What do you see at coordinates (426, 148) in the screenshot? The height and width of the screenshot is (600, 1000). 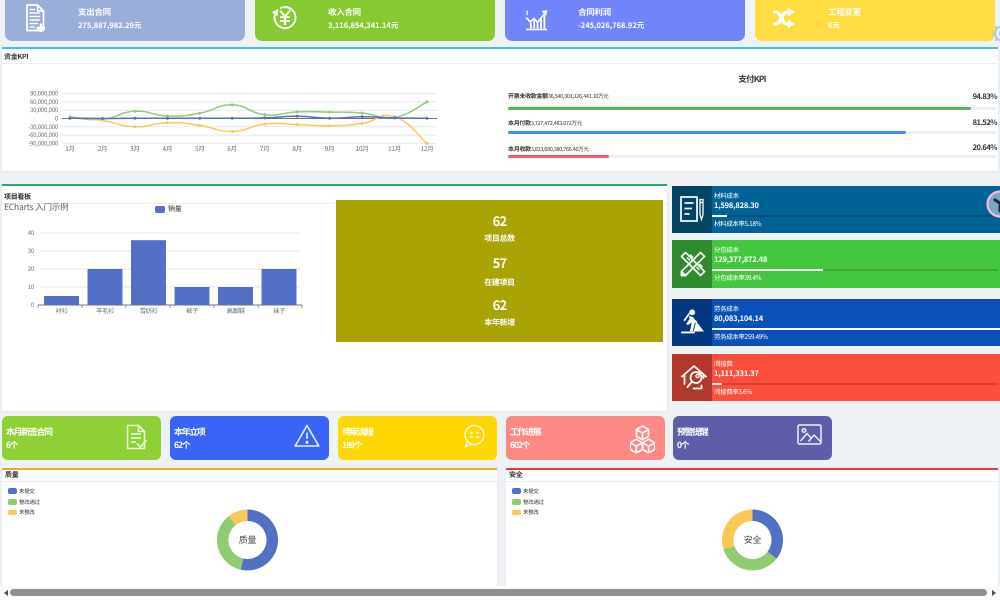 I see `svg-text: 12月` at bounding box center [426, 148].